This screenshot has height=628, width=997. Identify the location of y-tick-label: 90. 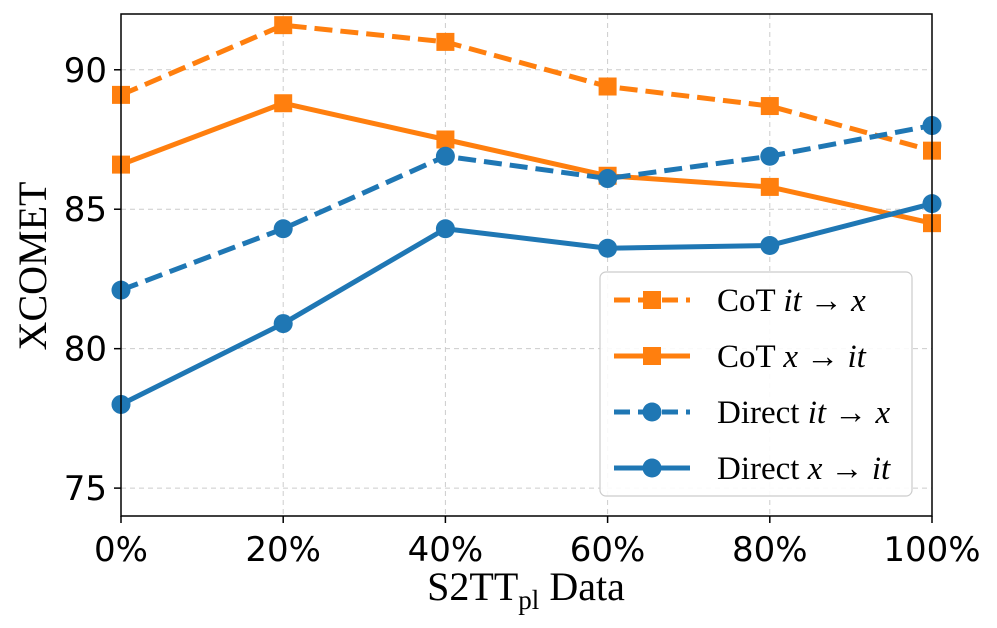
(85, 71).